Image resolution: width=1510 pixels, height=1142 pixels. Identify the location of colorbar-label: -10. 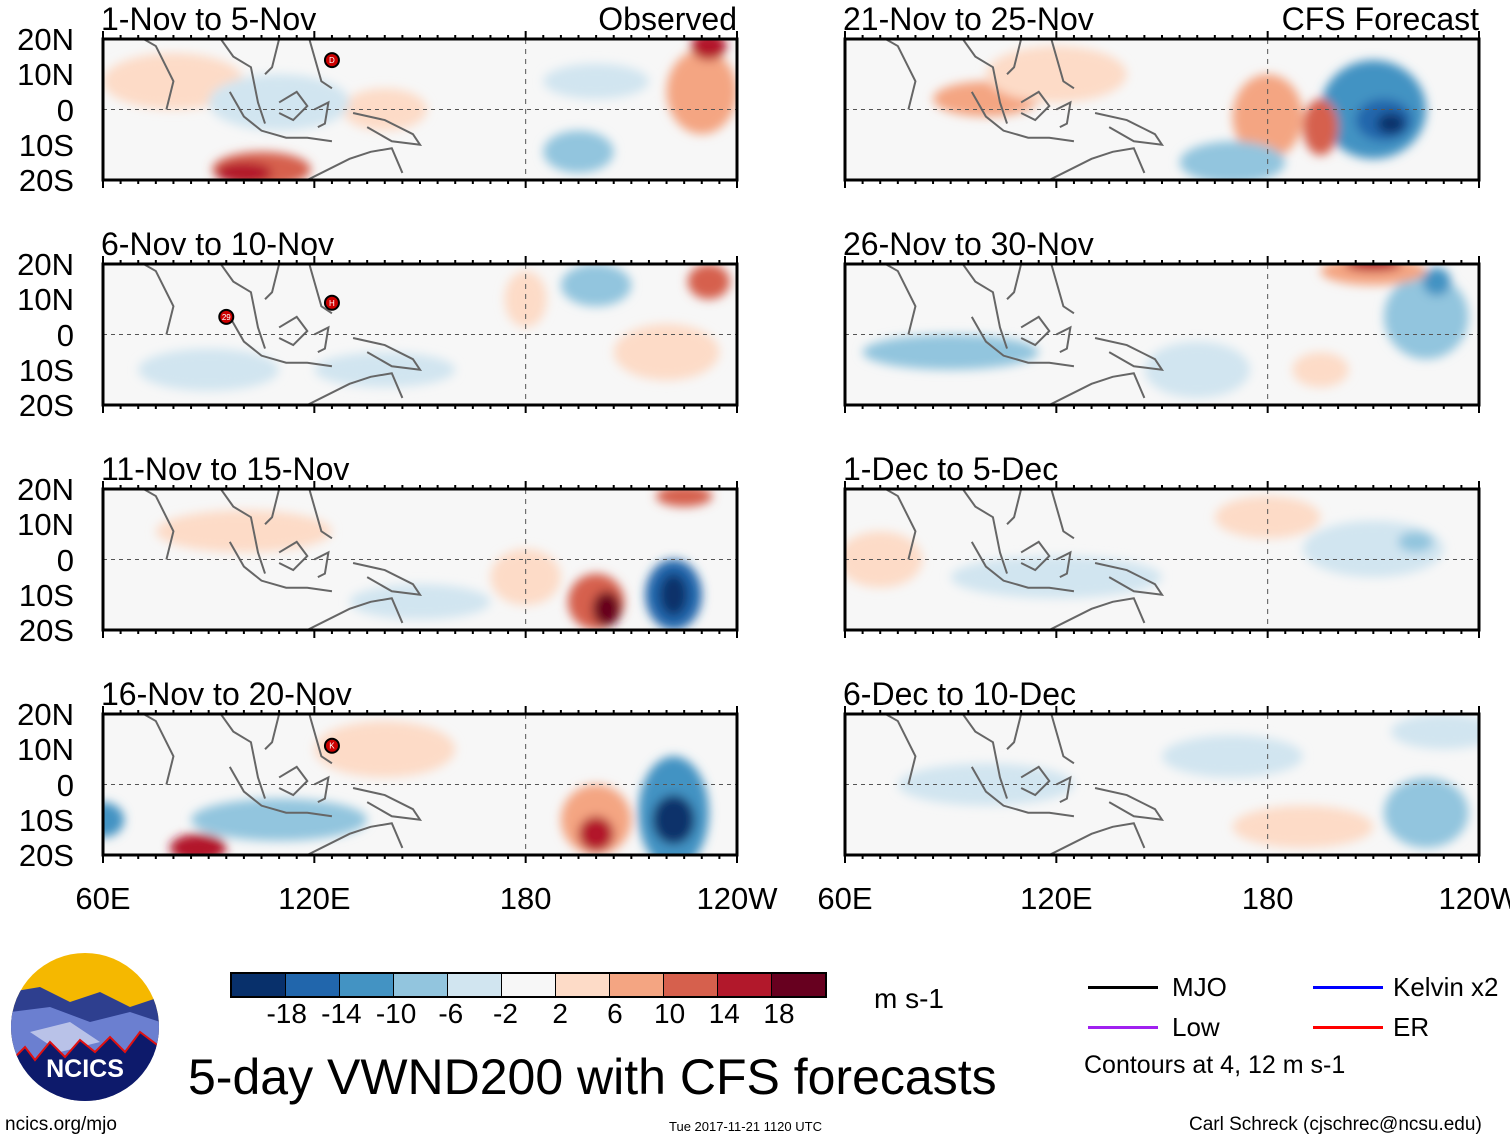
(396, 1013).